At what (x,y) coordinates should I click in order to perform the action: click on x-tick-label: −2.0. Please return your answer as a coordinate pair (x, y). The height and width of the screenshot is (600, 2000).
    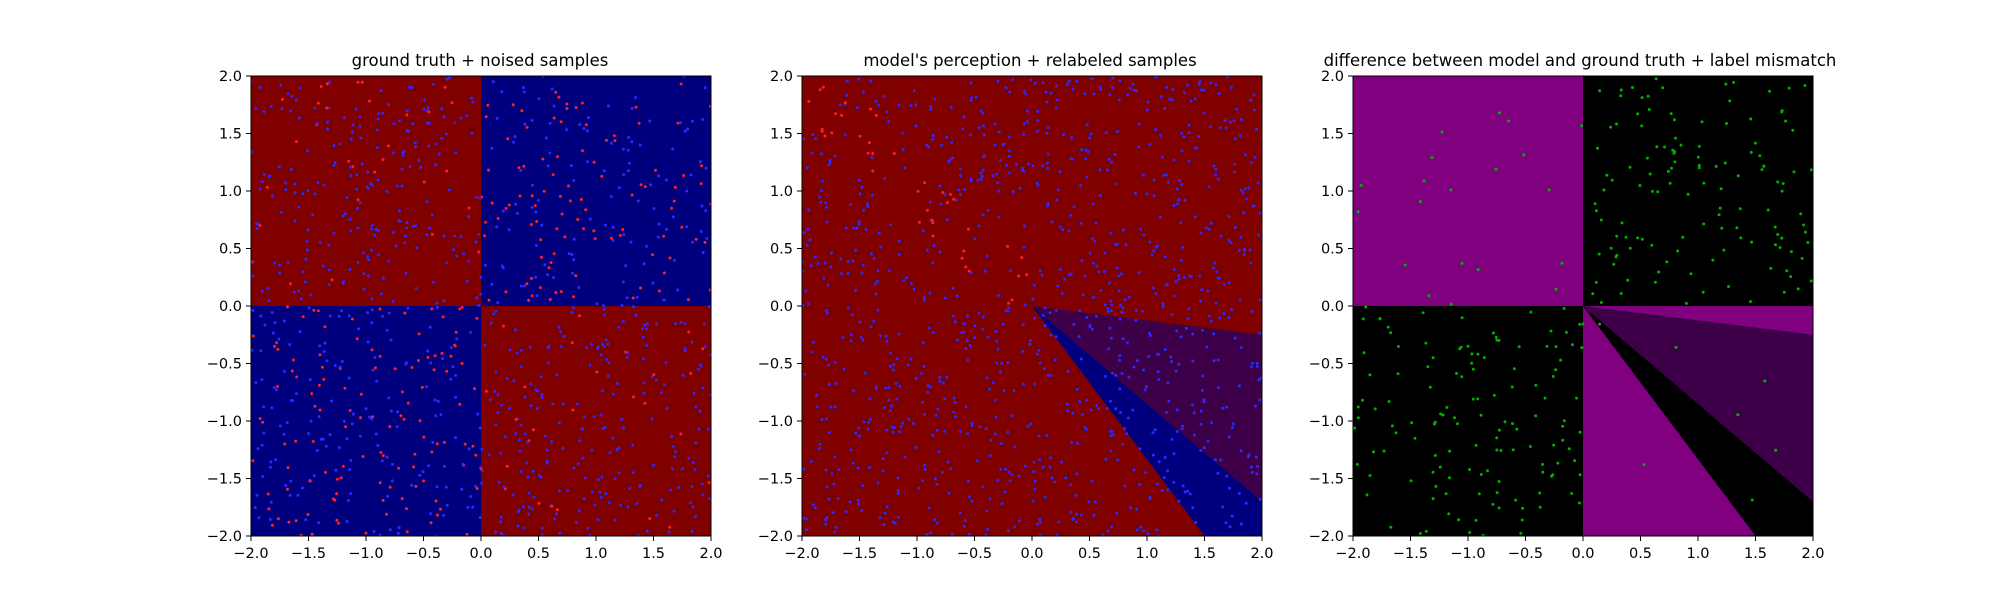
    Looking at the image, I should click on (250, 554).